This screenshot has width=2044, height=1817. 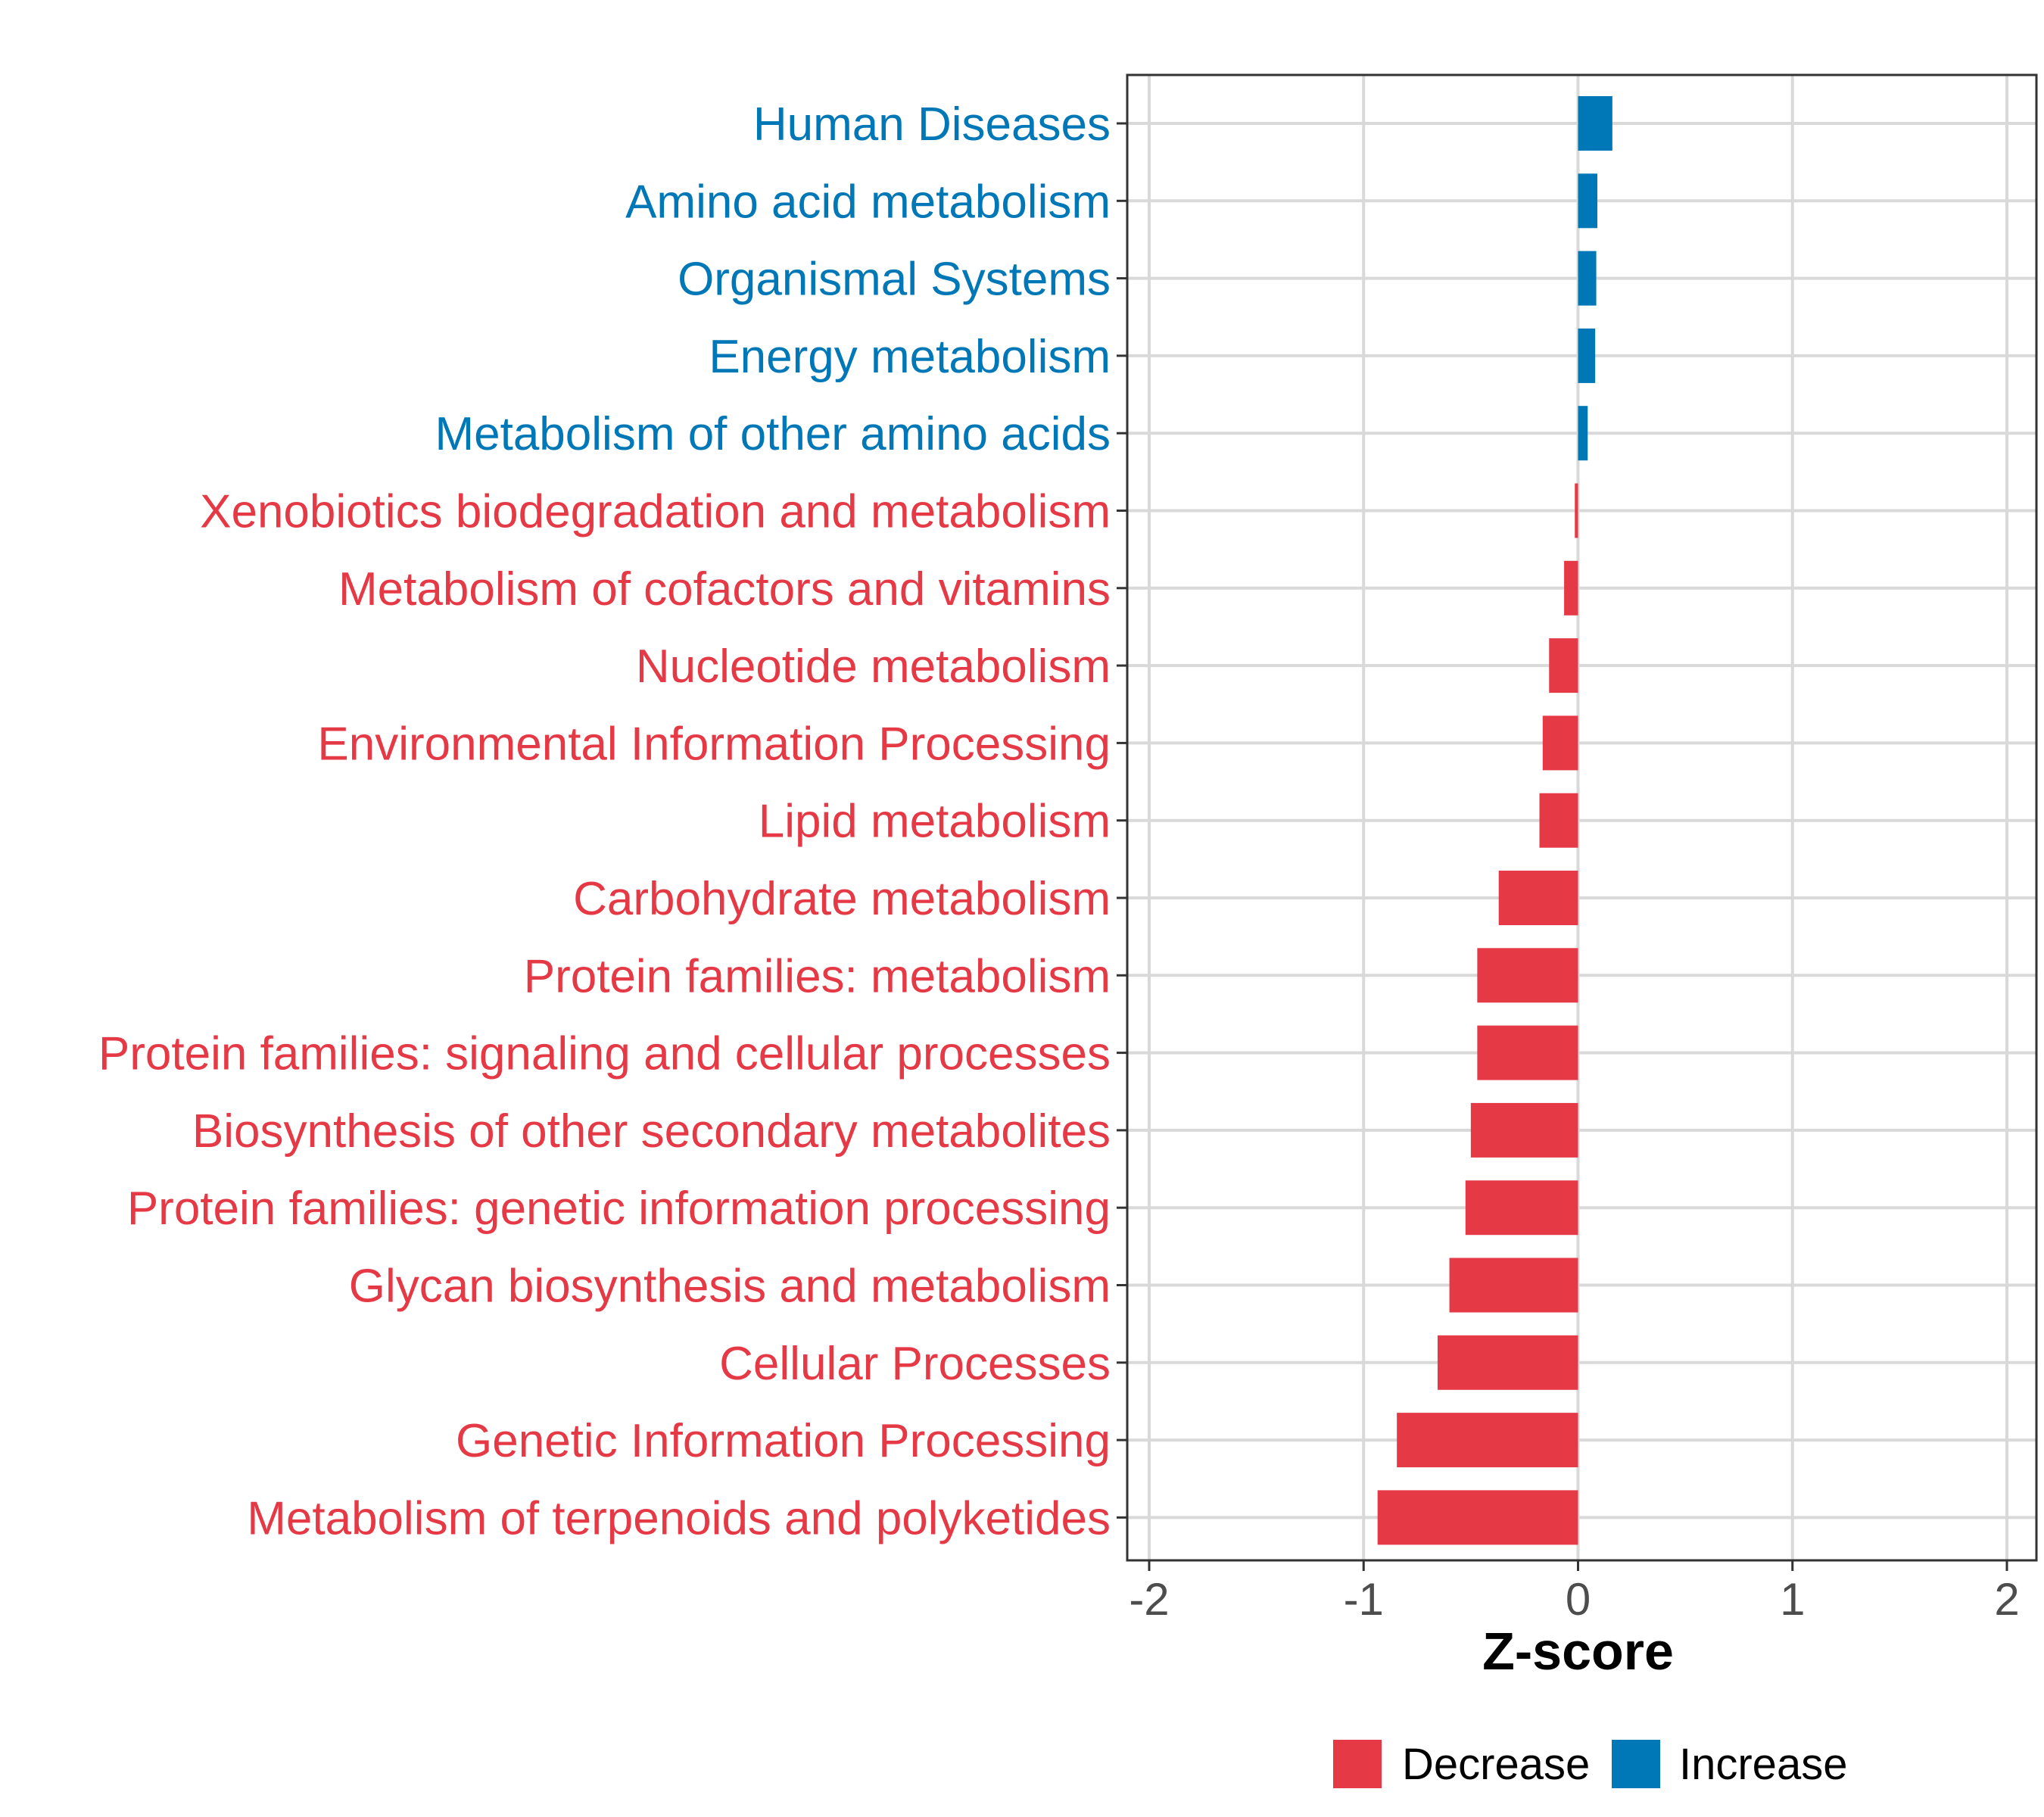 What do you see at coordinates (932, 124) in the screenshot?
I see `category-label: Human Diseases` at bounding box center [932, 124].